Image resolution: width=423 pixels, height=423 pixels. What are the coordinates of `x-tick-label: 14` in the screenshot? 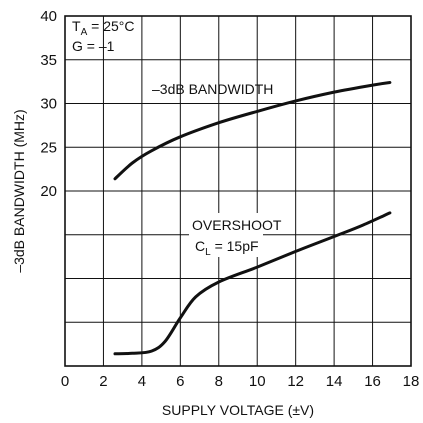 It's located at (334, 381).